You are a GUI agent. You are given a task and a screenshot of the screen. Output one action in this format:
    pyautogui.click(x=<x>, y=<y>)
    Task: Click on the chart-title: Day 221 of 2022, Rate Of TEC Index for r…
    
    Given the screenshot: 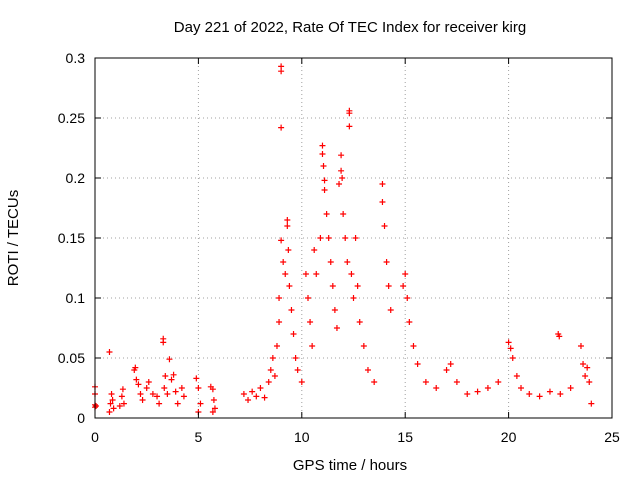 What is the action you would take?
    pyautogui.click(x=350, y=27)
    